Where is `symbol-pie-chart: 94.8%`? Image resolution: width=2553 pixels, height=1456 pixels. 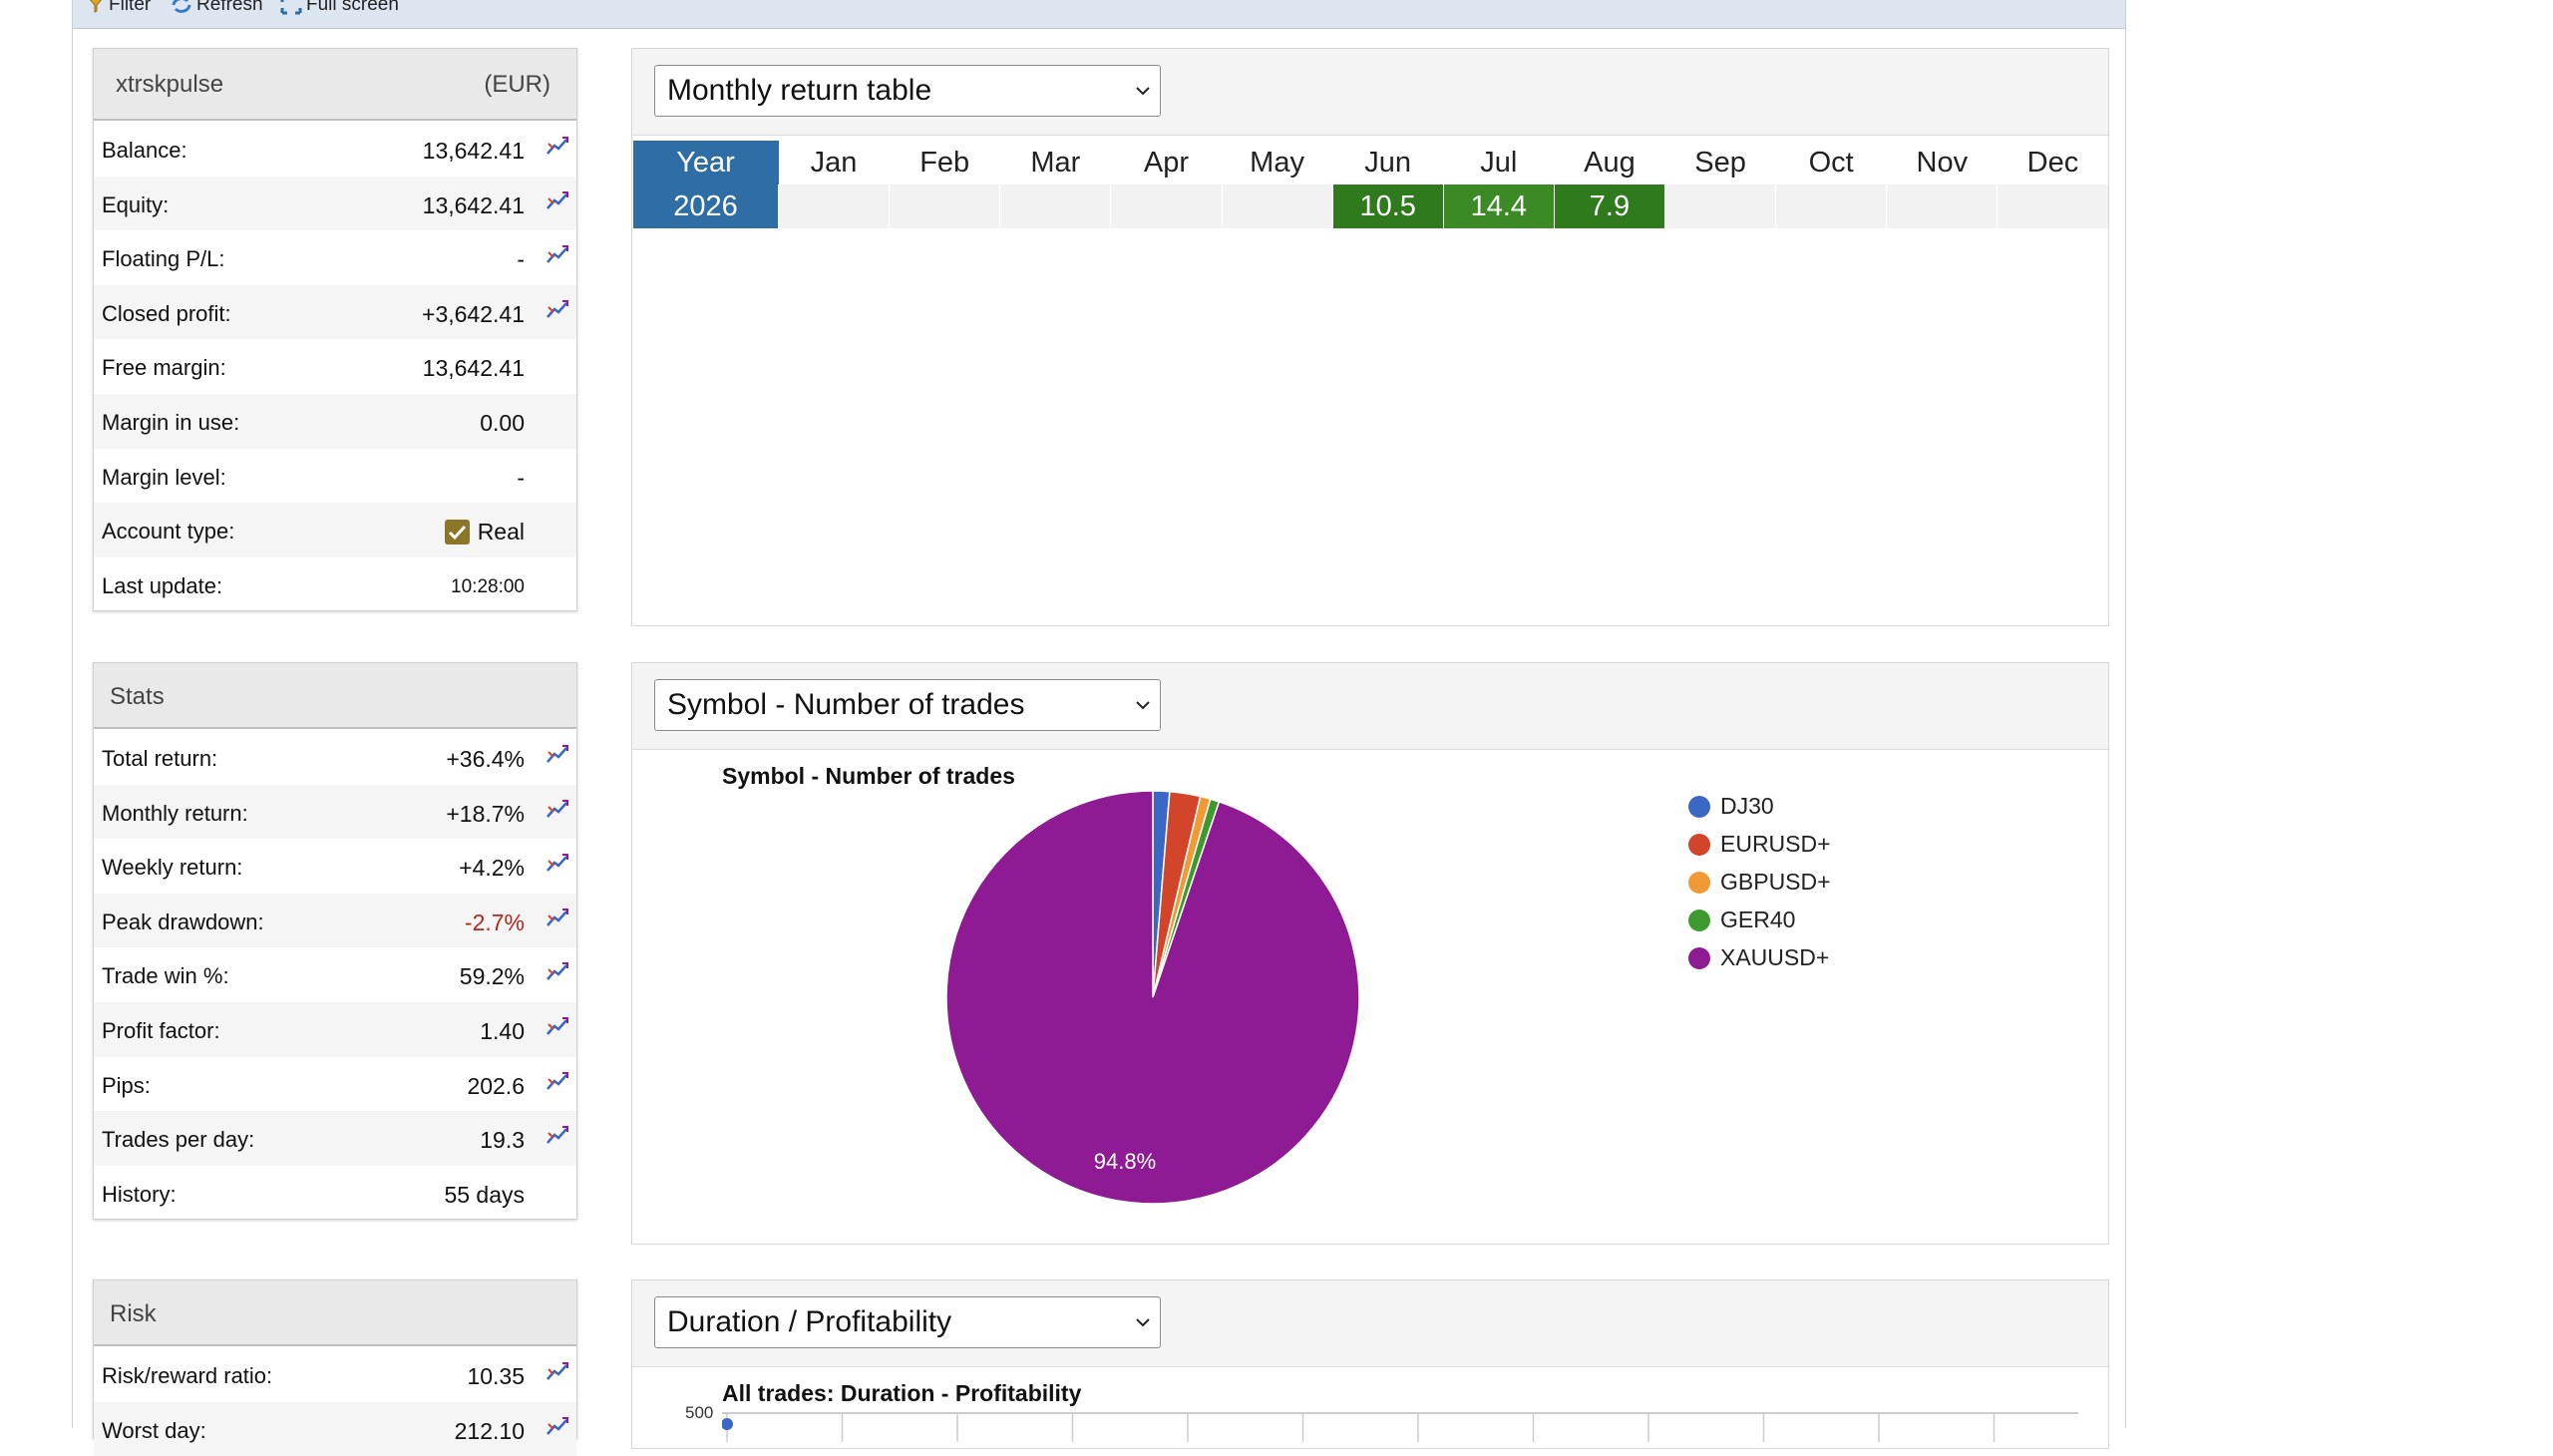 symbol-pie-chart: 94.8% is located at coordinates (1152, 997).